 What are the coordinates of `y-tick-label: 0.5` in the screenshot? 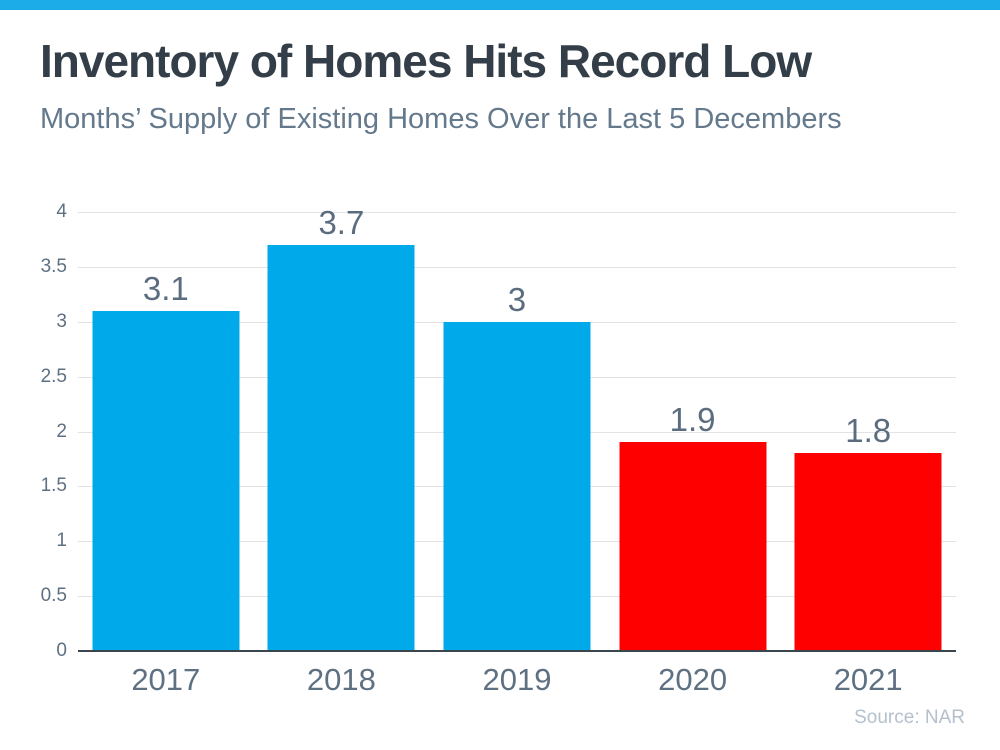 It's located at (53, 596).